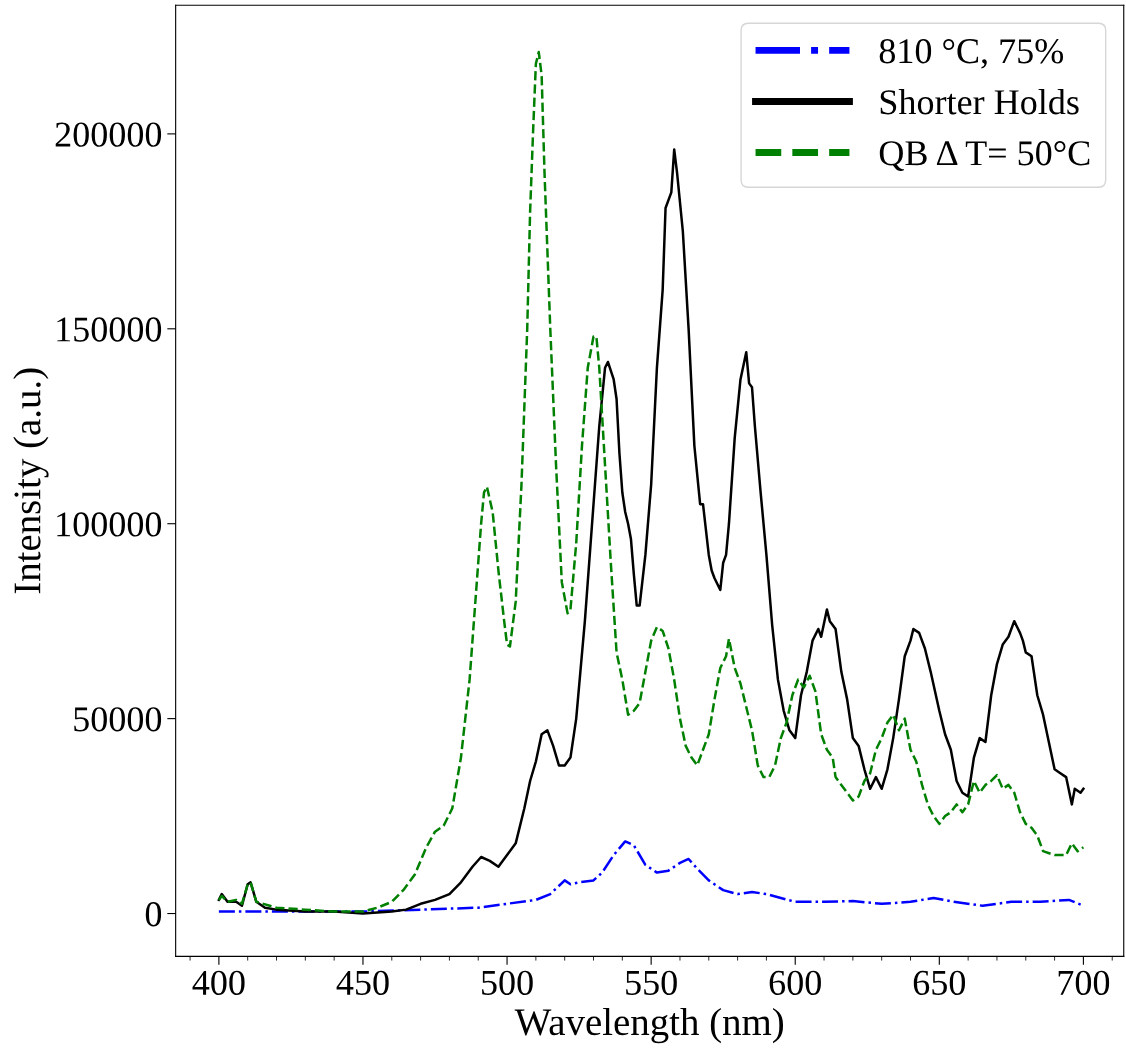  I want to click on x-tick-label: 400, so click(218, 983).